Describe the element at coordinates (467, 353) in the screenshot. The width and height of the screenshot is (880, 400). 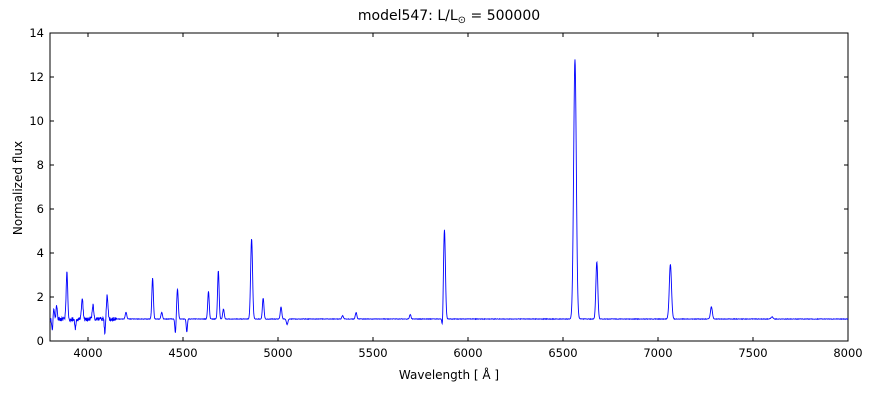
I see `x-tick-label: 6000` at that location.